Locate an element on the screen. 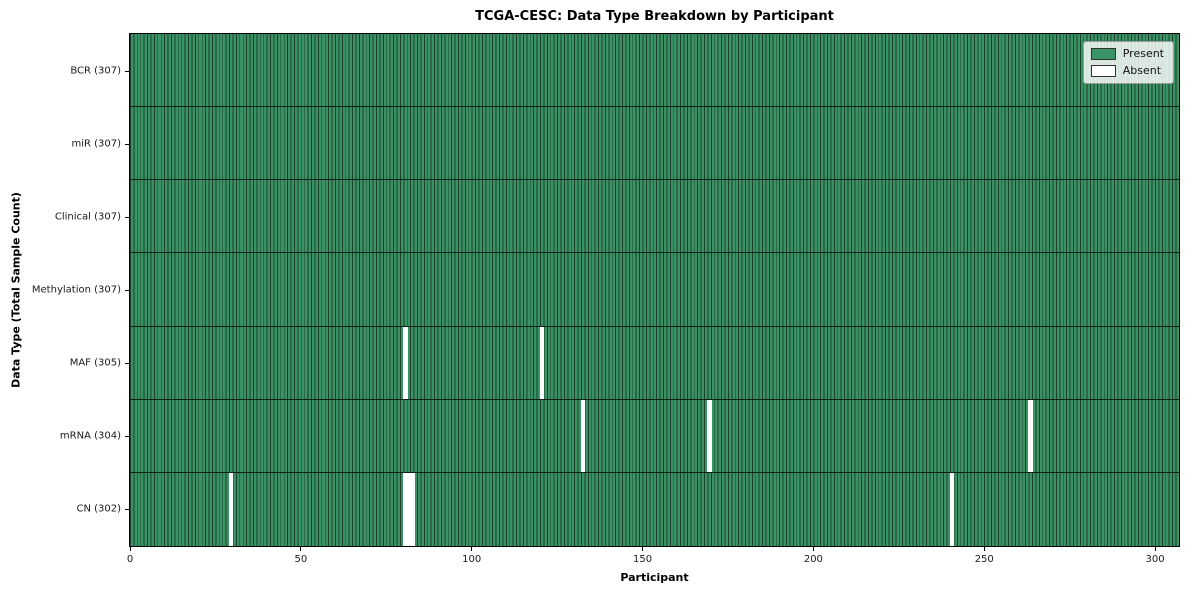  x-tick-label-250: 250 is located at coordinates (984, 559).